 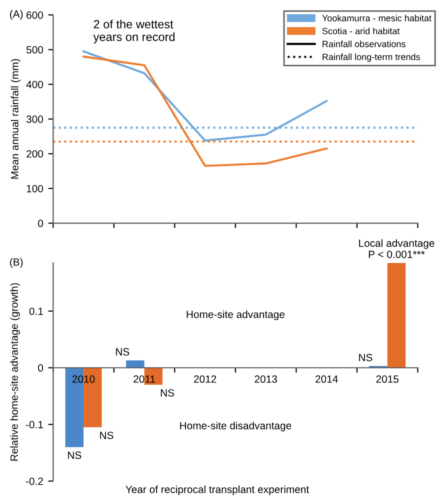 I want to click on y-tick-label: 300, so click(x=35, y=119).